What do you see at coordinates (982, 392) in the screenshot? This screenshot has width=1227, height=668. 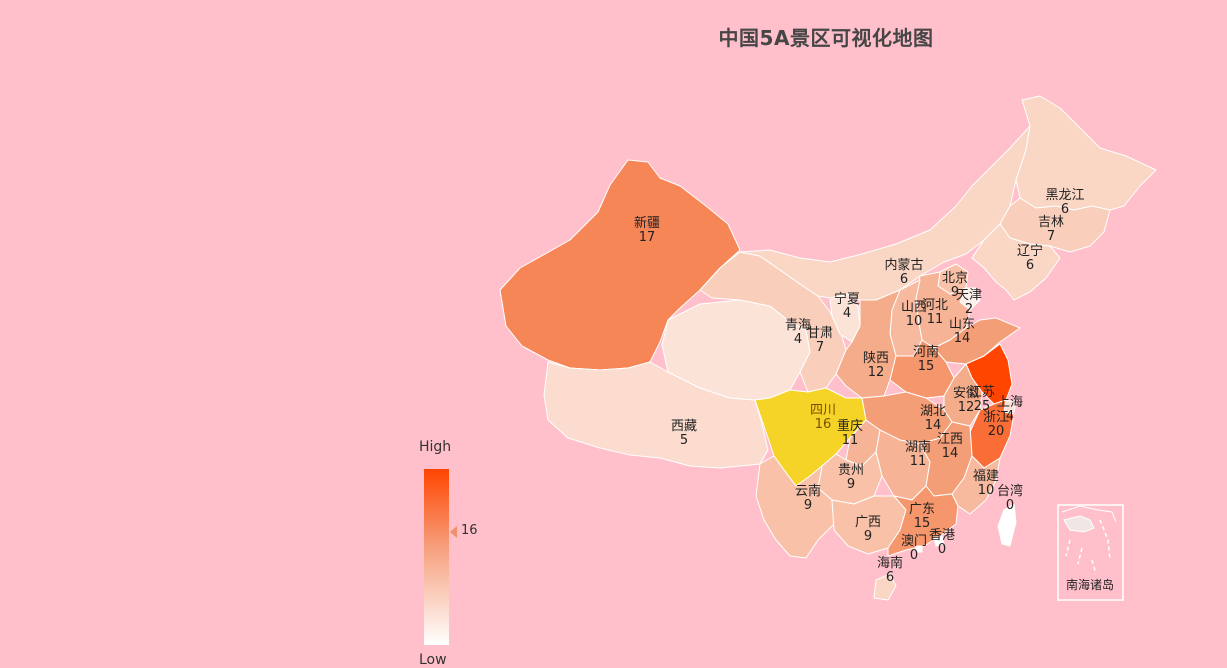 I see `region-label: 江苏` at bounding box center [982, 392].